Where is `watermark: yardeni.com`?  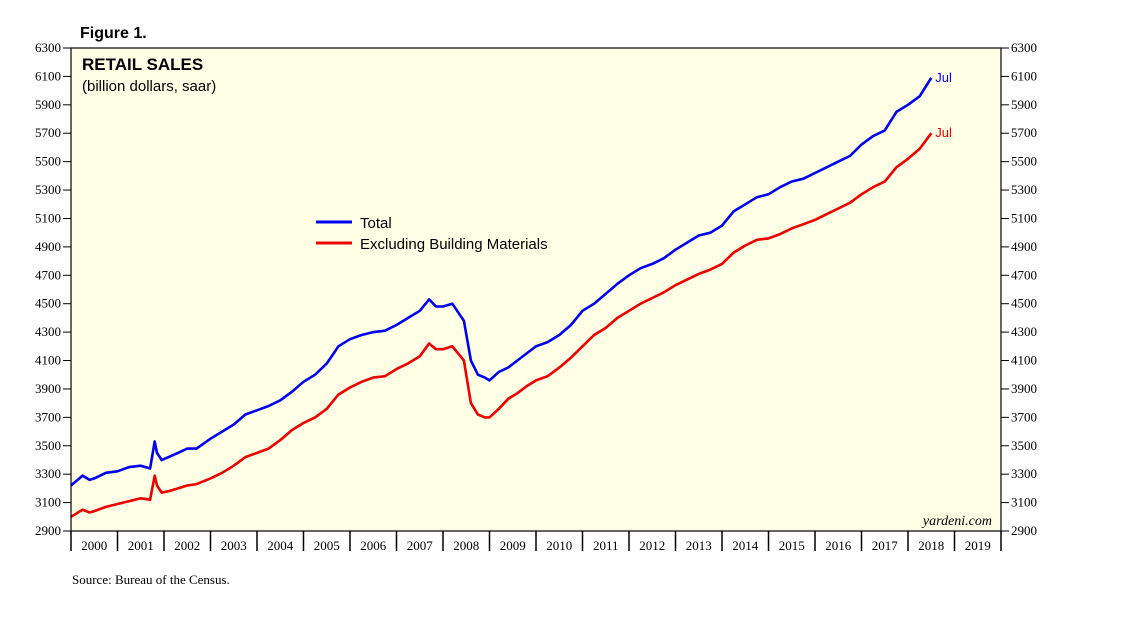 watermark: yardeni.com is located at coordinates (956, 521).